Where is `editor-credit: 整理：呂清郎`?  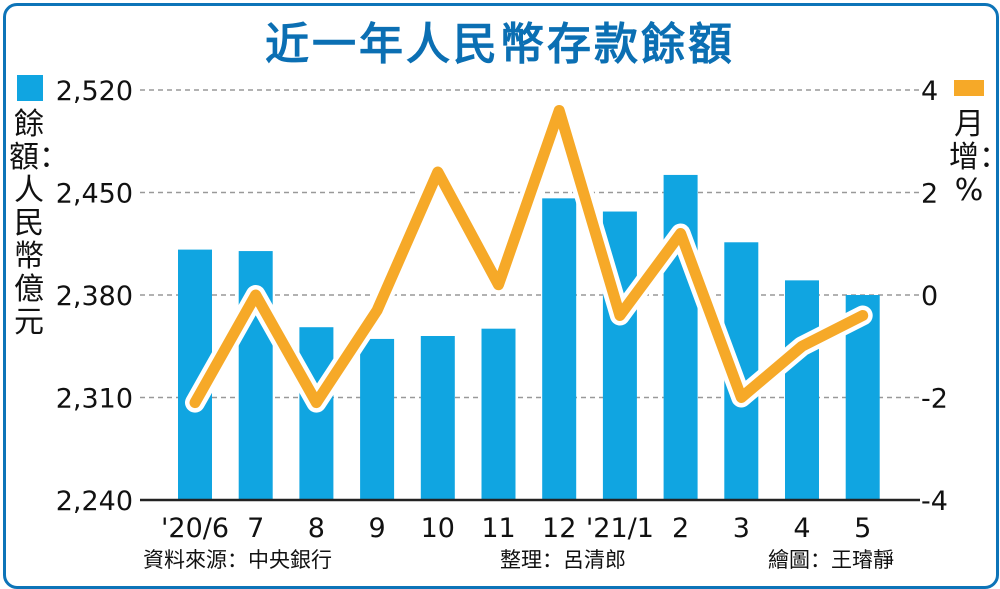
editor-credit: 整理：呂清郎 is located at coordinates (563, 560).